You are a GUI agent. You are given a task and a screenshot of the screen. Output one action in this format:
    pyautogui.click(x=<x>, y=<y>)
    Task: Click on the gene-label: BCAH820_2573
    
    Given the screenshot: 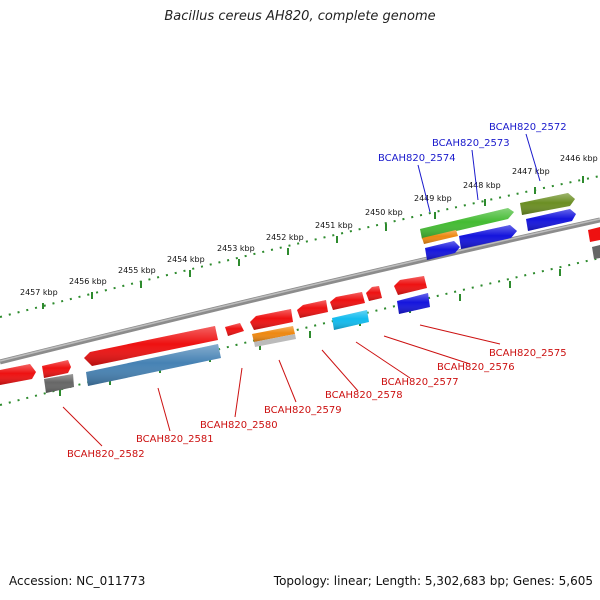 What is the action you would take?
    pyautogui.click(x=471, y=143)
    